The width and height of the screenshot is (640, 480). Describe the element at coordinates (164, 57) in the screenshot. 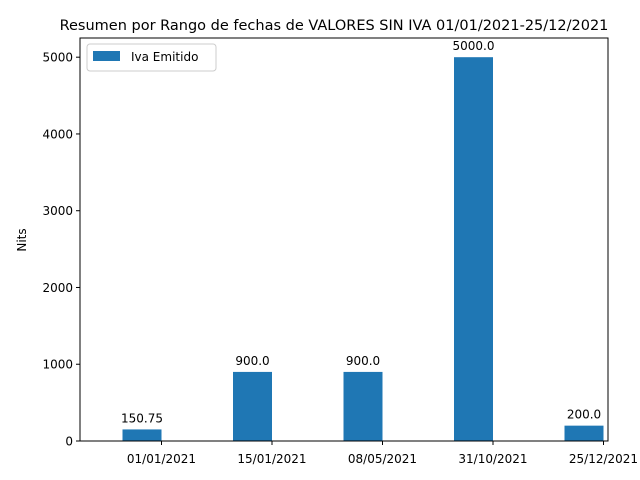

I see `legend-label: Iva Emitido` at that location.